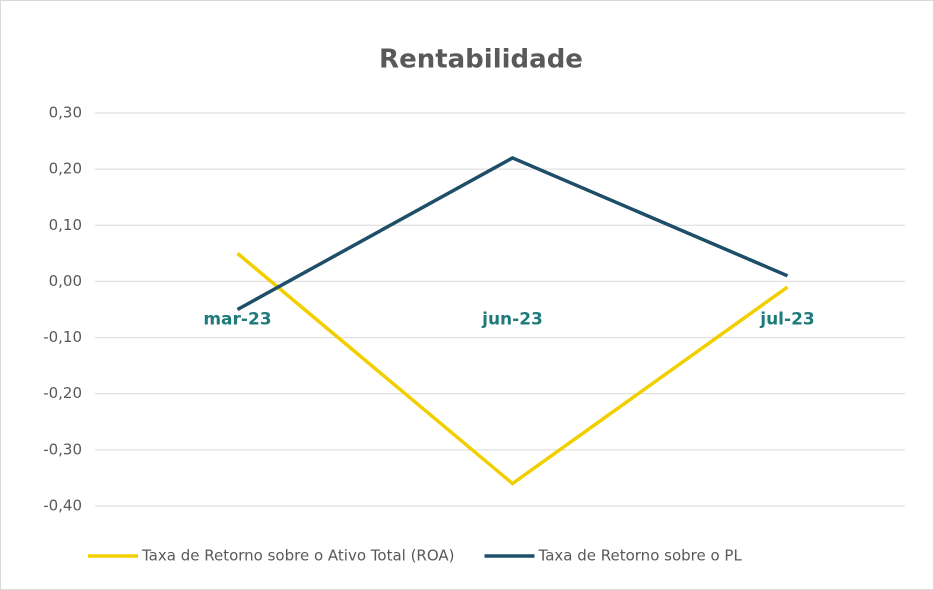  Describe the element at coordinates (786, 319) in the screenshot. I see `x-tick-label: jul-23` at that location.